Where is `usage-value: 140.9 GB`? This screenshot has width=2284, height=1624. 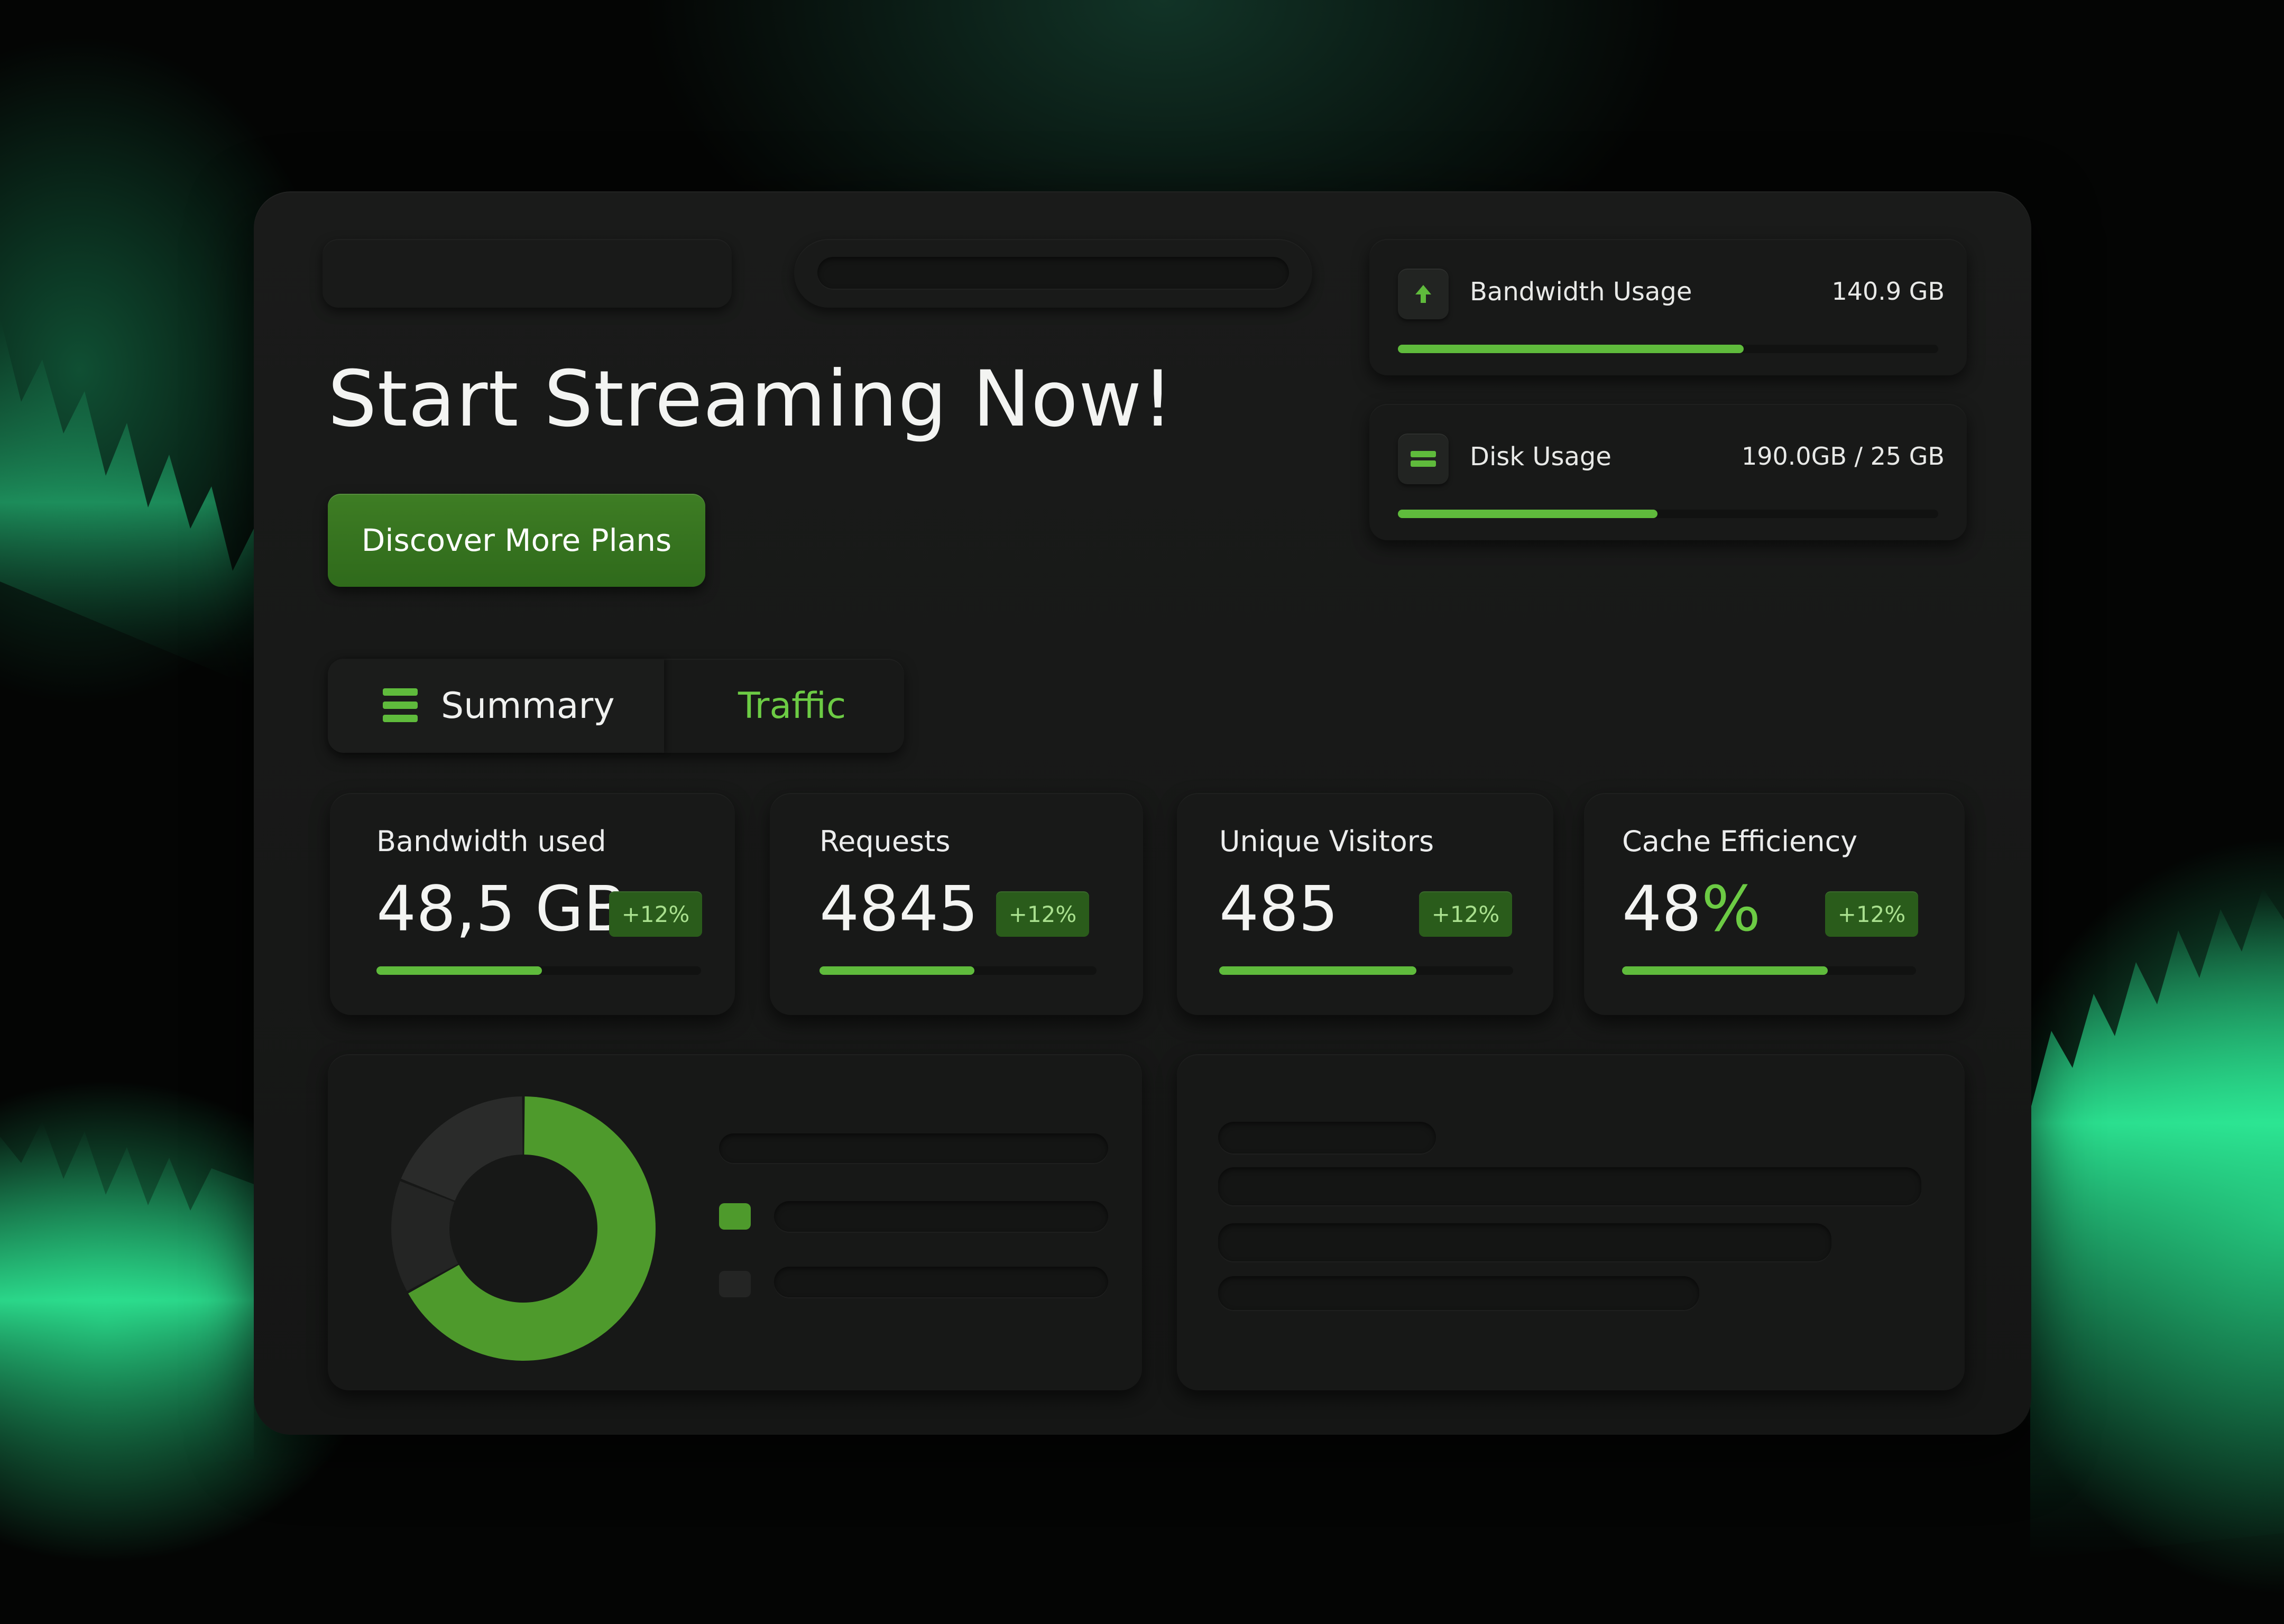
usage-value: 140.9 GB is located at coordinates (1888, 291).